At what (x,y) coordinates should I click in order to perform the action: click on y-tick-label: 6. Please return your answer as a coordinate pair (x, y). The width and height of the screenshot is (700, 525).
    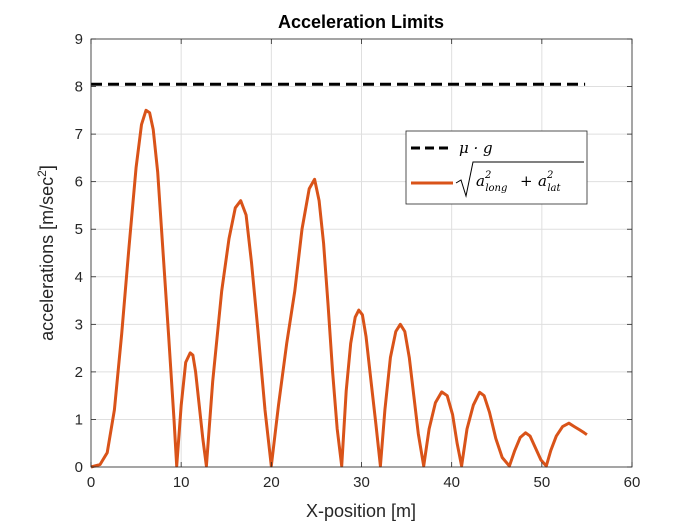
    Looking at the image, I should click on (79, 182).